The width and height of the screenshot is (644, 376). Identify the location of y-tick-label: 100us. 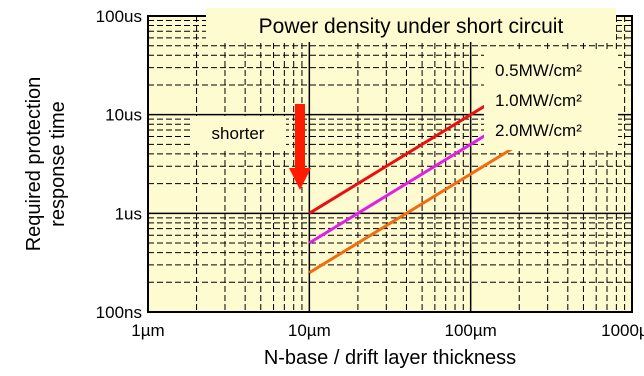
(119, 16).